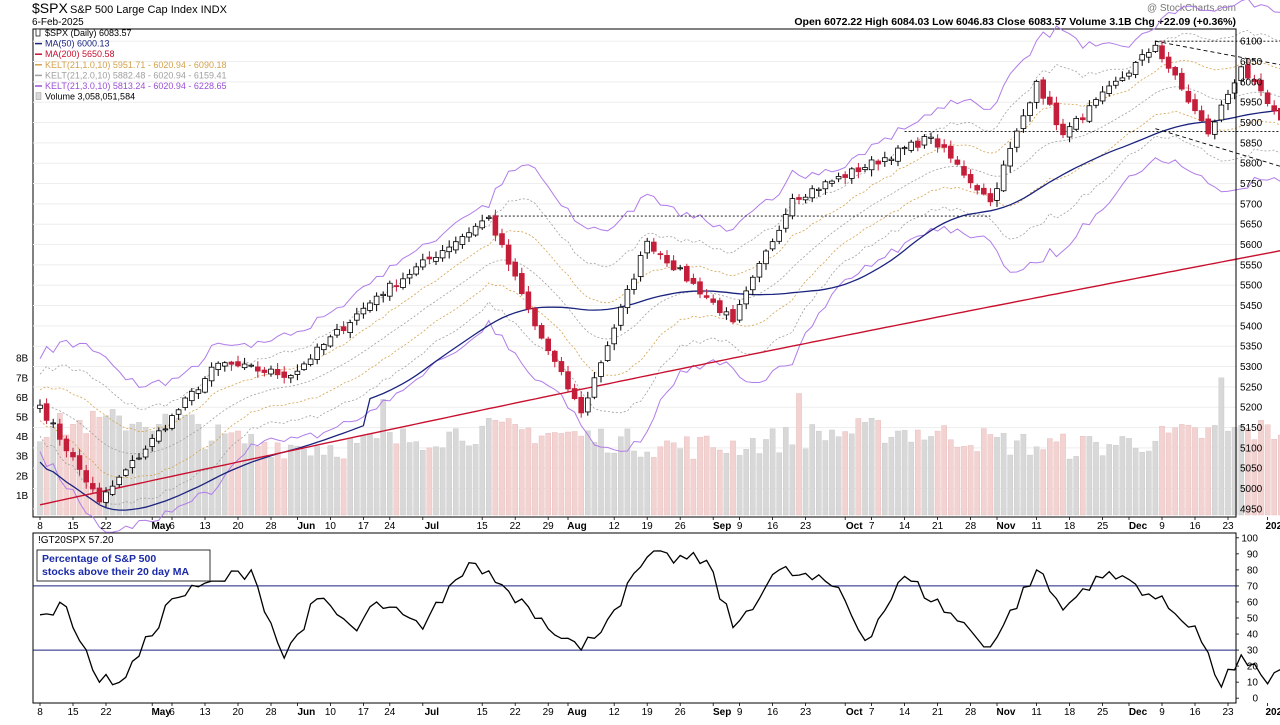 Image resolution: width=1280 pixels, height=725 pixels. What do you see at coordinates (238, 526) in the screenshot?
I see `date-tick-label: 20` at bounding box center [238, 526].